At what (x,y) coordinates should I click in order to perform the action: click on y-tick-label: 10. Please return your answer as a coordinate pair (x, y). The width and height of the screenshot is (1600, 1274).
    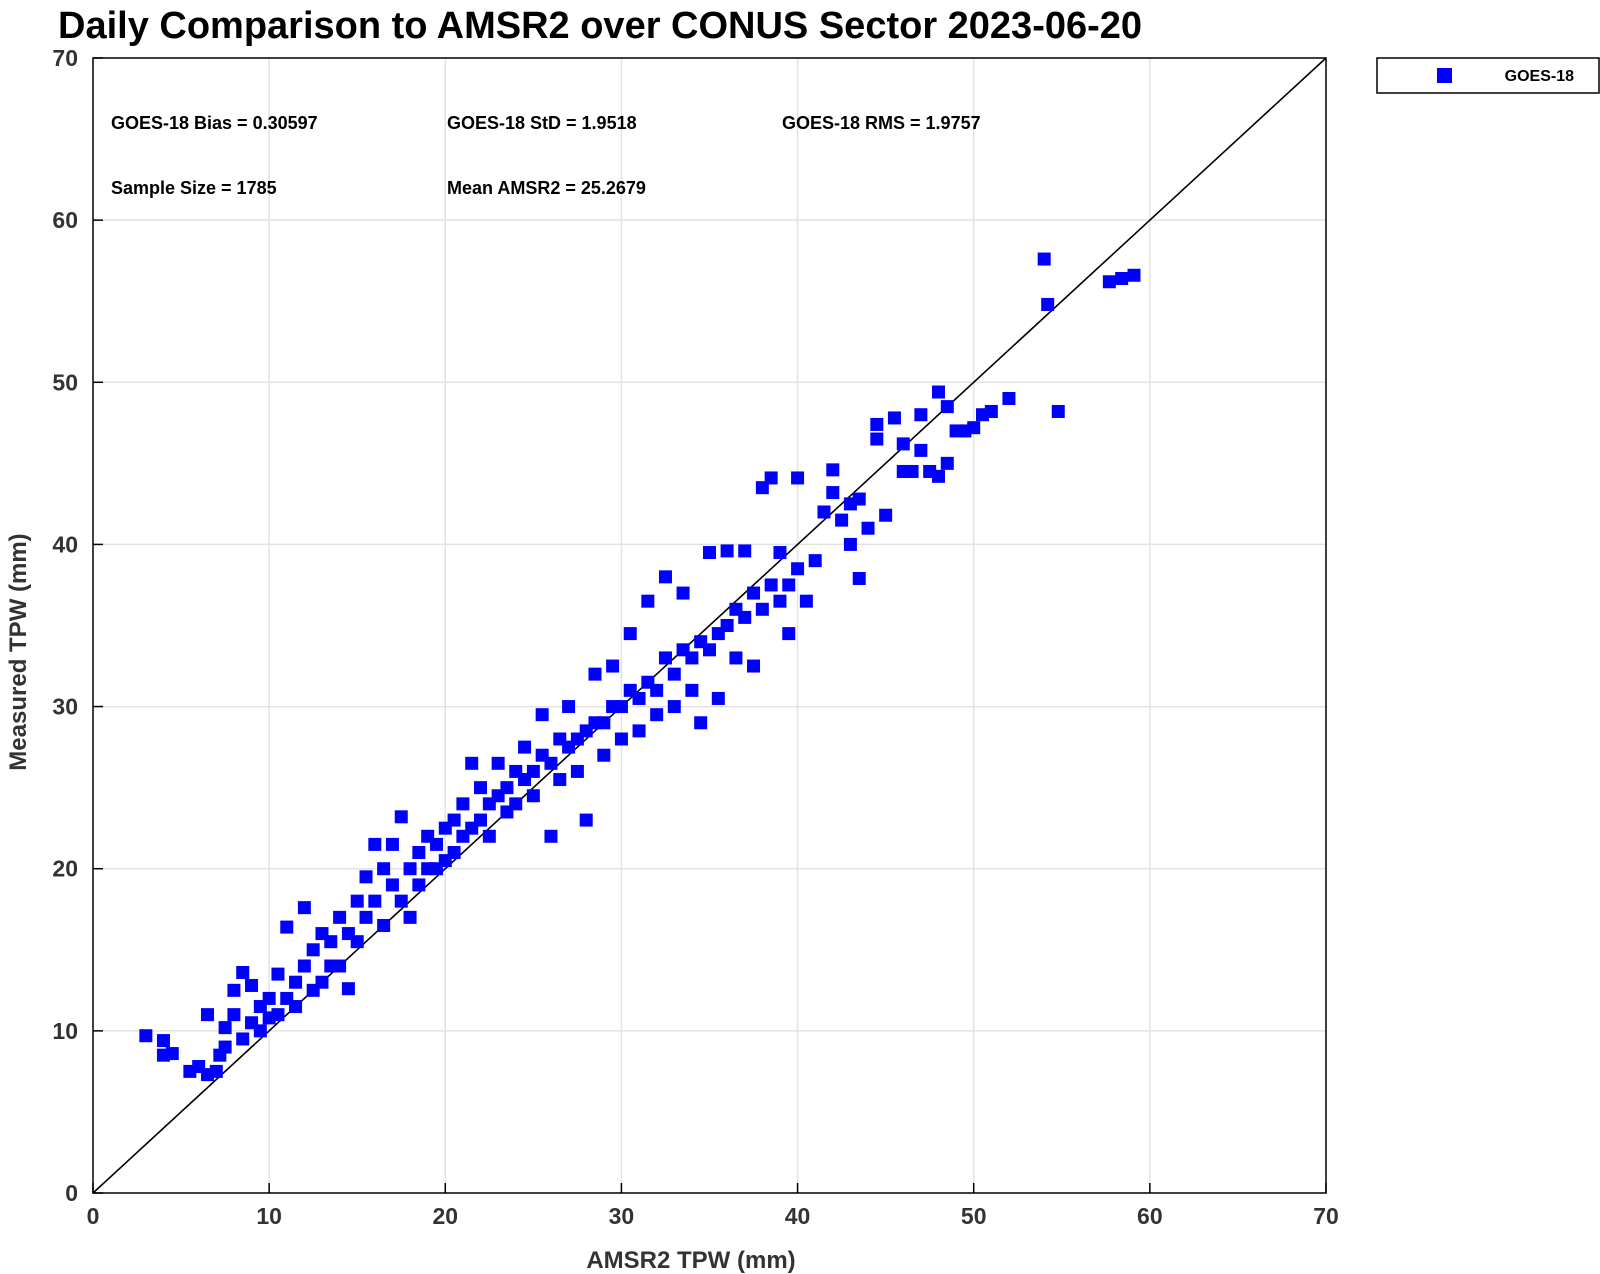
    Looking at the image, I should click on (65, 1031).